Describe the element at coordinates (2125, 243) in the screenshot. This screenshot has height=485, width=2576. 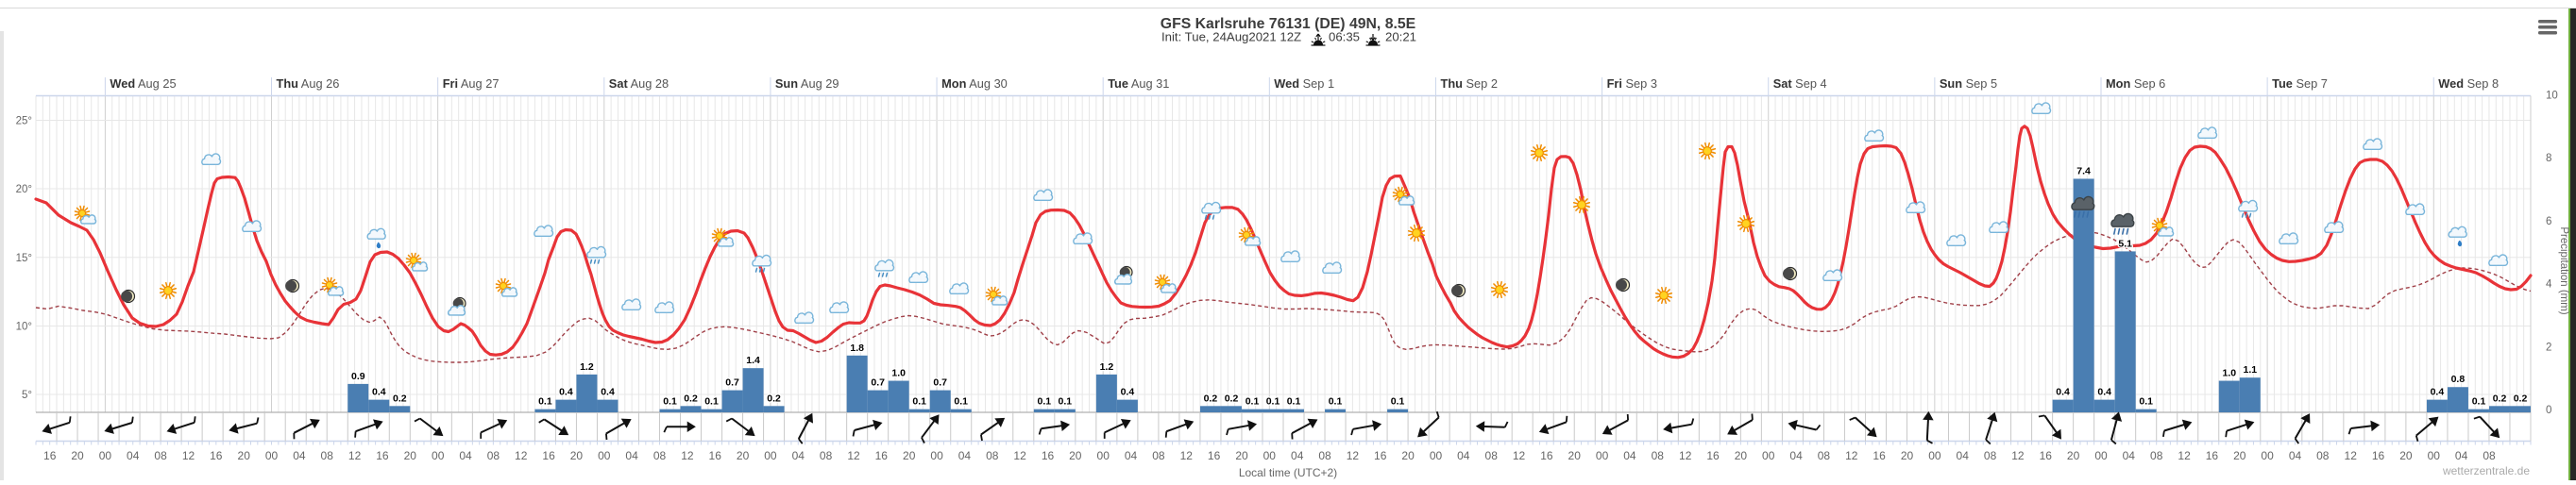
I see `svg-text: 5.1` at that location.